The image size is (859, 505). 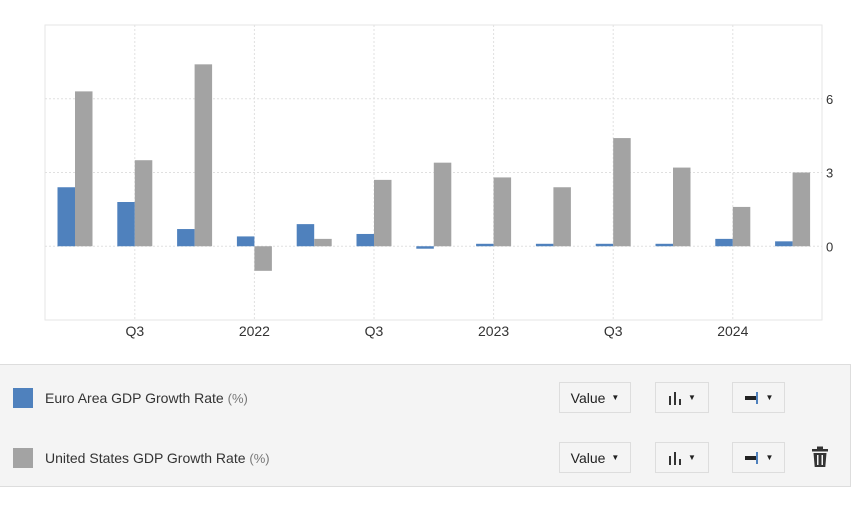 I want to click on y-tick-label: 3, so click(x=829, y=173).